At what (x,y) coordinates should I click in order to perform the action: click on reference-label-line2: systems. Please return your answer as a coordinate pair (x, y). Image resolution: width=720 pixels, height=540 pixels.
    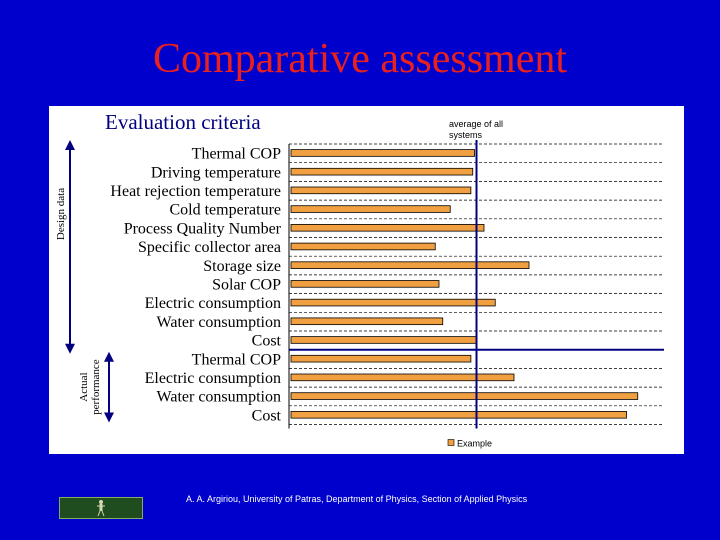
    Looking at the image, I should click on (466, 135).